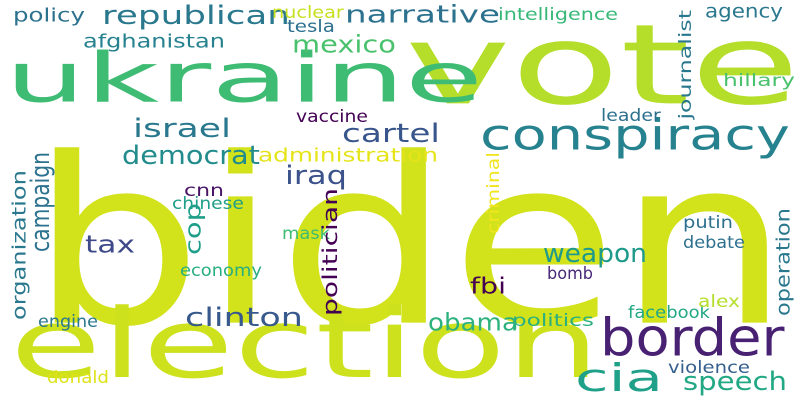 The width and height of the screenshot is (800, 400). Describe the element at coordinates (41, 202) in the screenshot. I see `cloud-word-campaign: campaign` at that location.